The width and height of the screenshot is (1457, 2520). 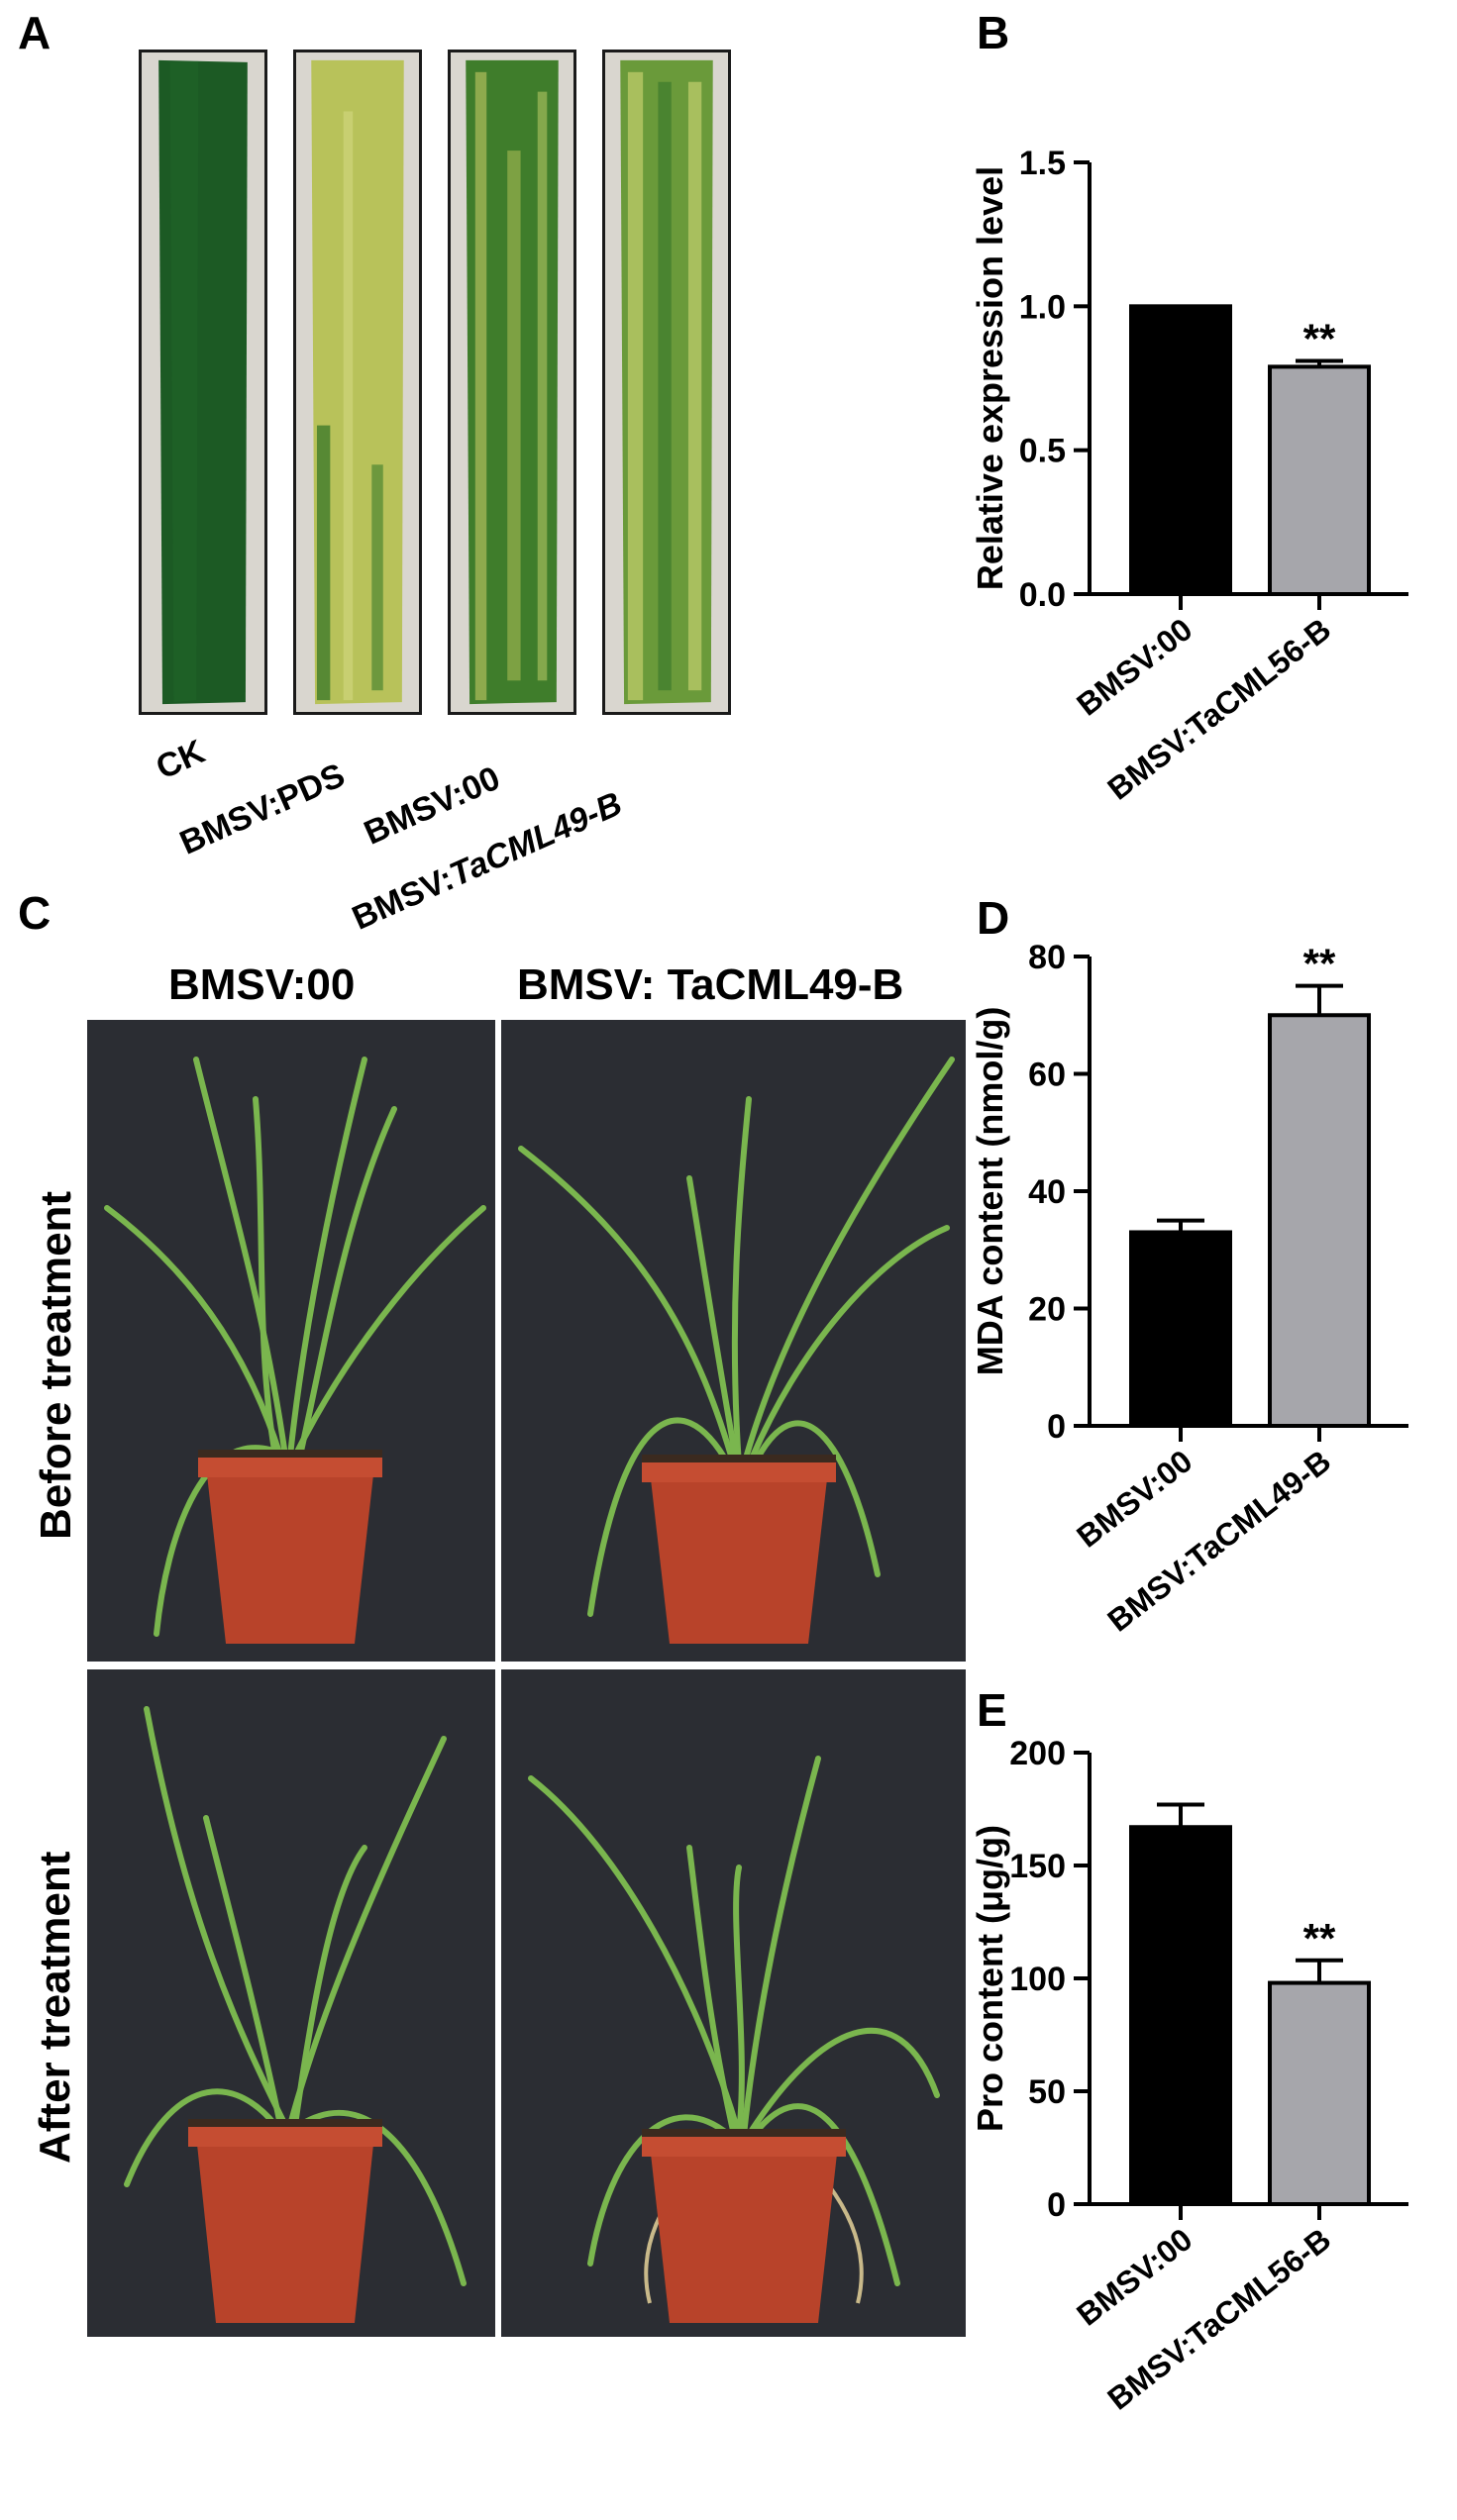 I want to click on chart-b-ytick-label: 1.5, so click(x=1042, y=163).